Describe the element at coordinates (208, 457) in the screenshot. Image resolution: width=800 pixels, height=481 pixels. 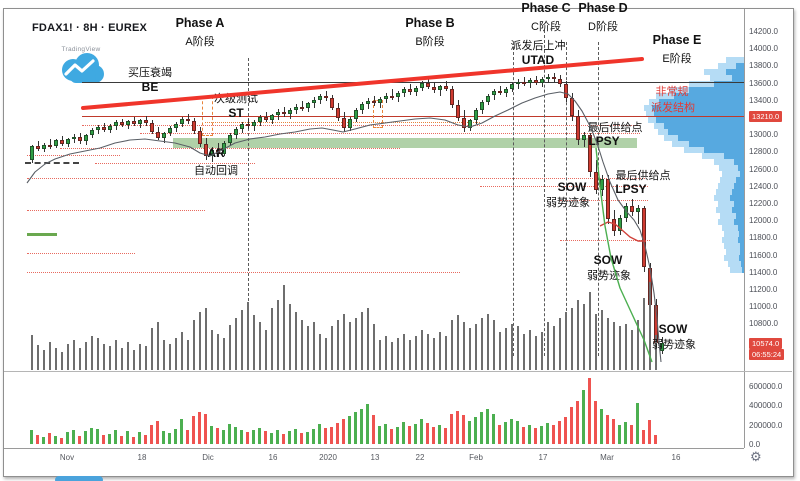
I see `time-tick: Dic` at that location.